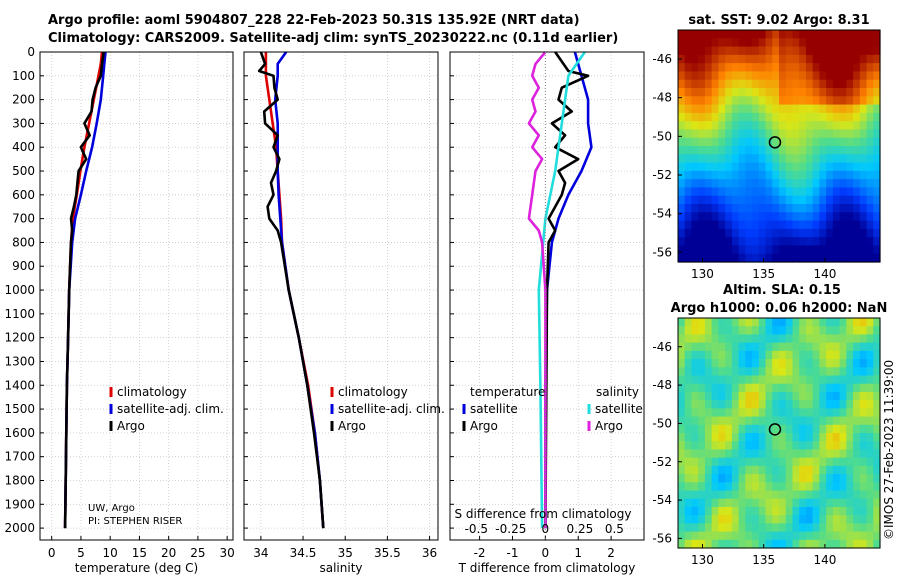 The height and width of the screenshot is (580, 900). What do you see at coordinates (19, 338) in the screenshot?
I see `y-tick-label: 1200` at bounding box center [19, 338].